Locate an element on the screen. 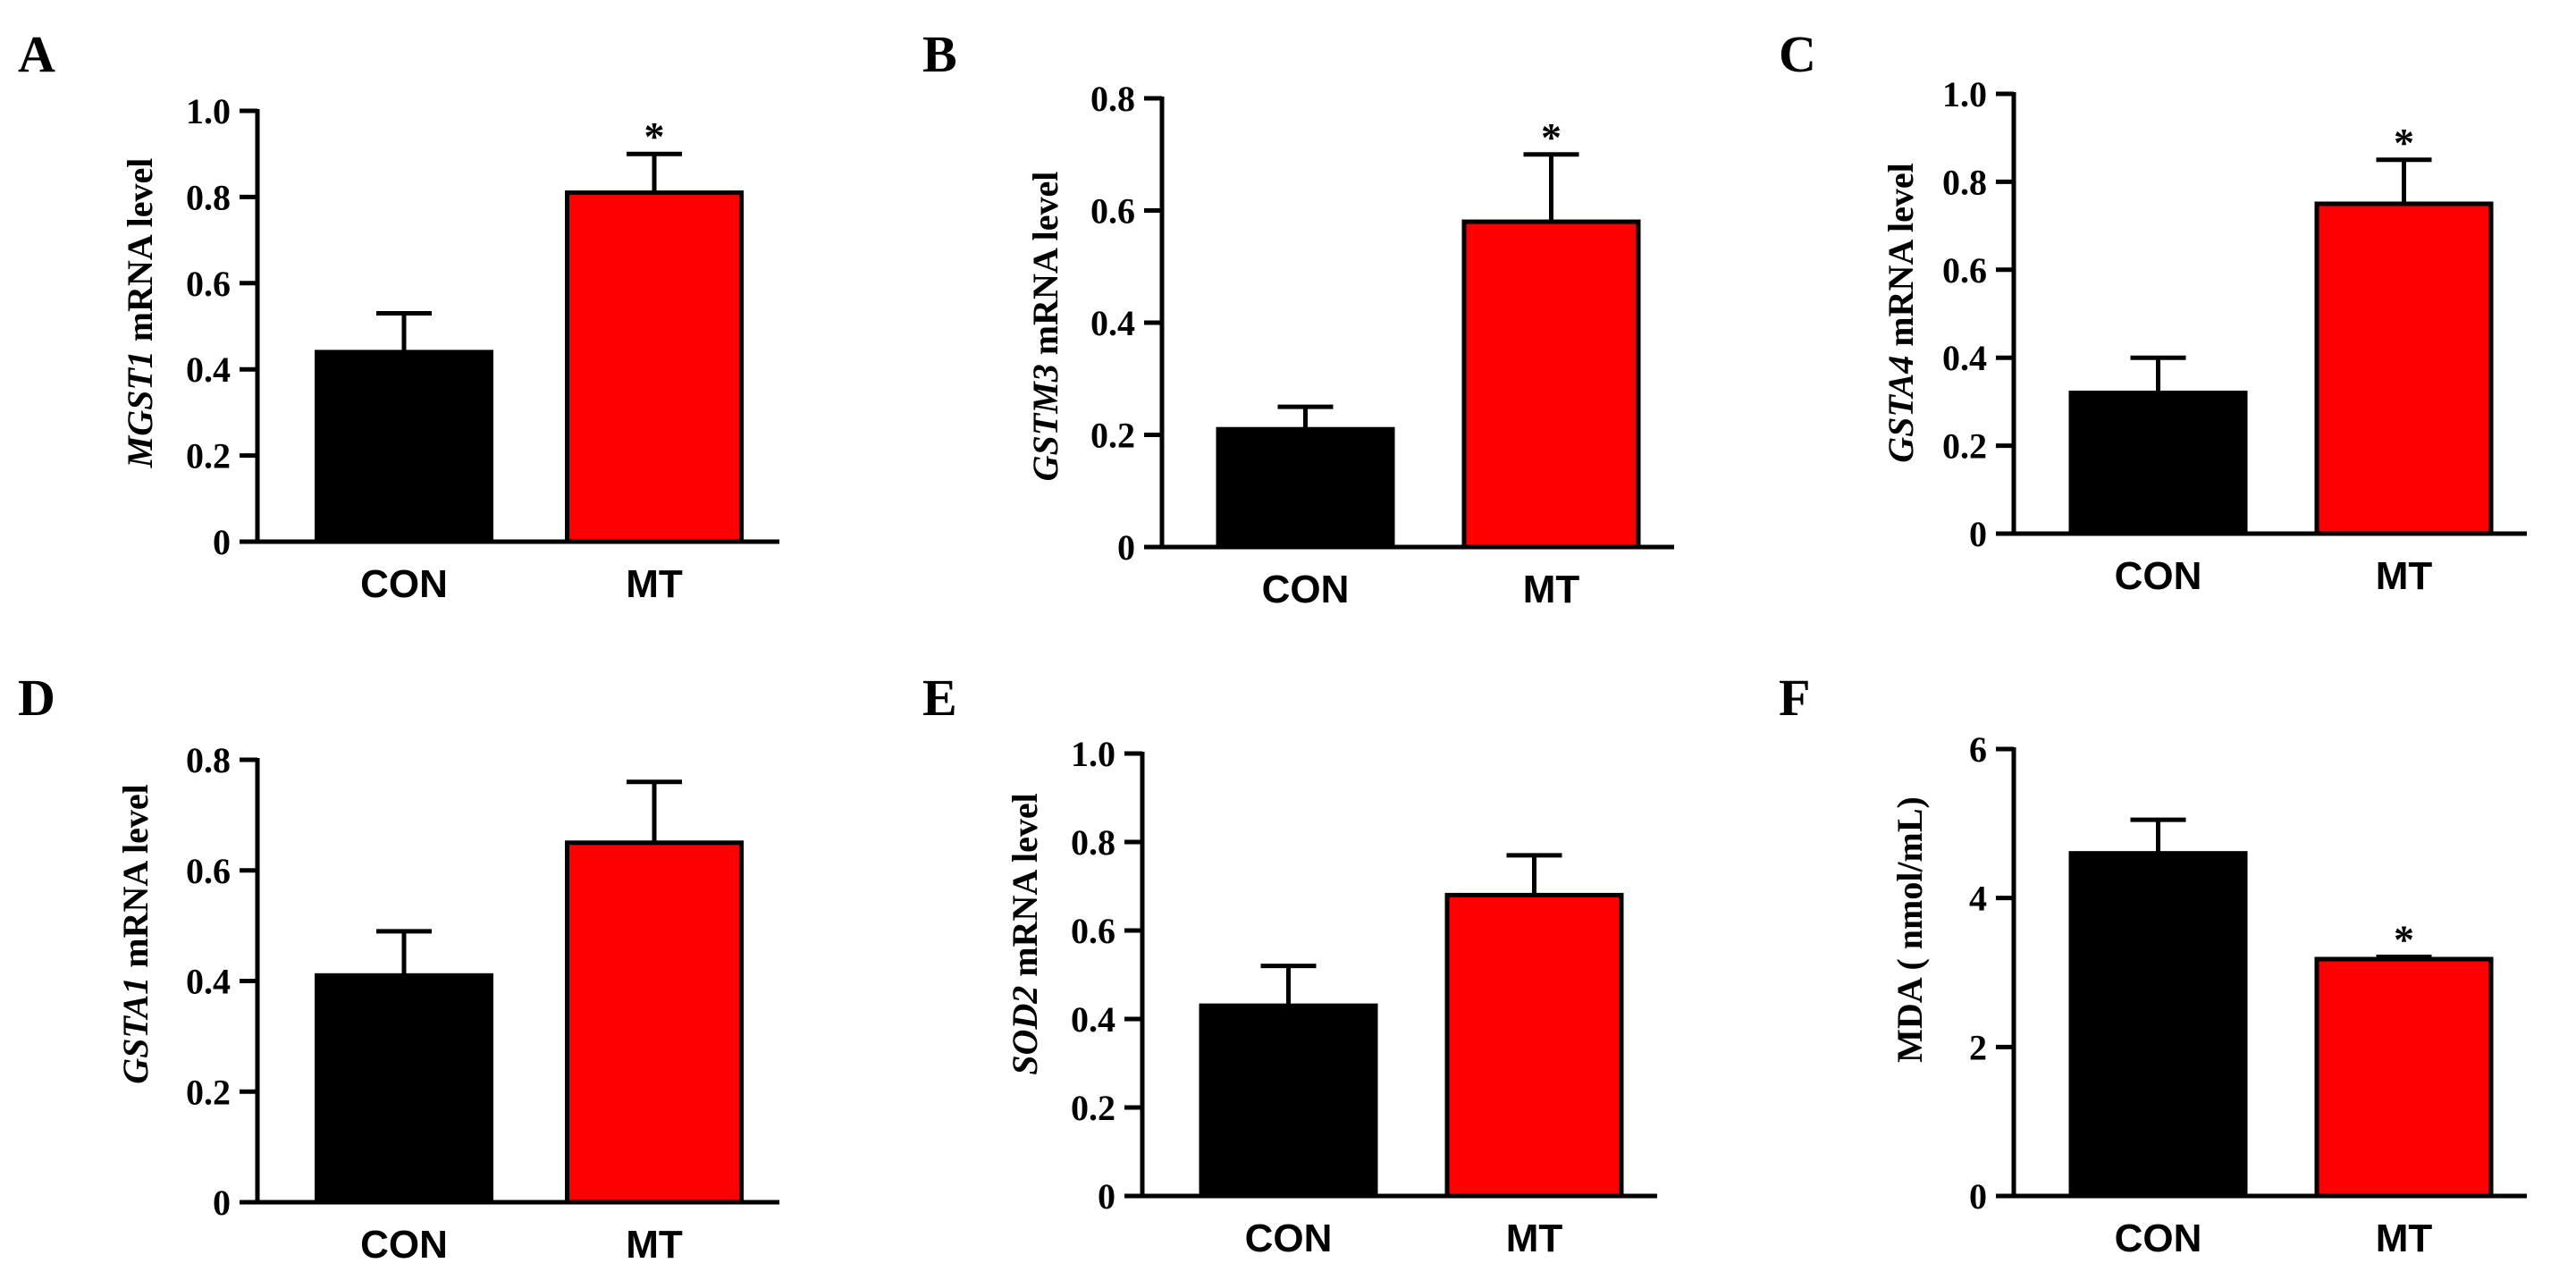 This screenshot has width=2576, height=1280. y-axis-label: GSTA4 mRNA level is located at coordinates (1901, 313).